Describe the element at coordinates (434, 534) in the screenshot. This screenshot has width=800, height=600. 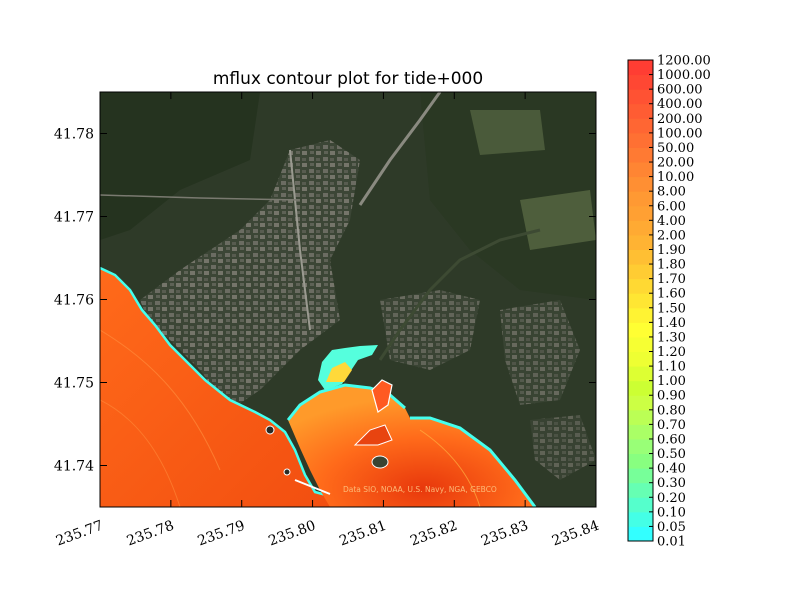
I see `x-tick-label: 235.82` at that location.